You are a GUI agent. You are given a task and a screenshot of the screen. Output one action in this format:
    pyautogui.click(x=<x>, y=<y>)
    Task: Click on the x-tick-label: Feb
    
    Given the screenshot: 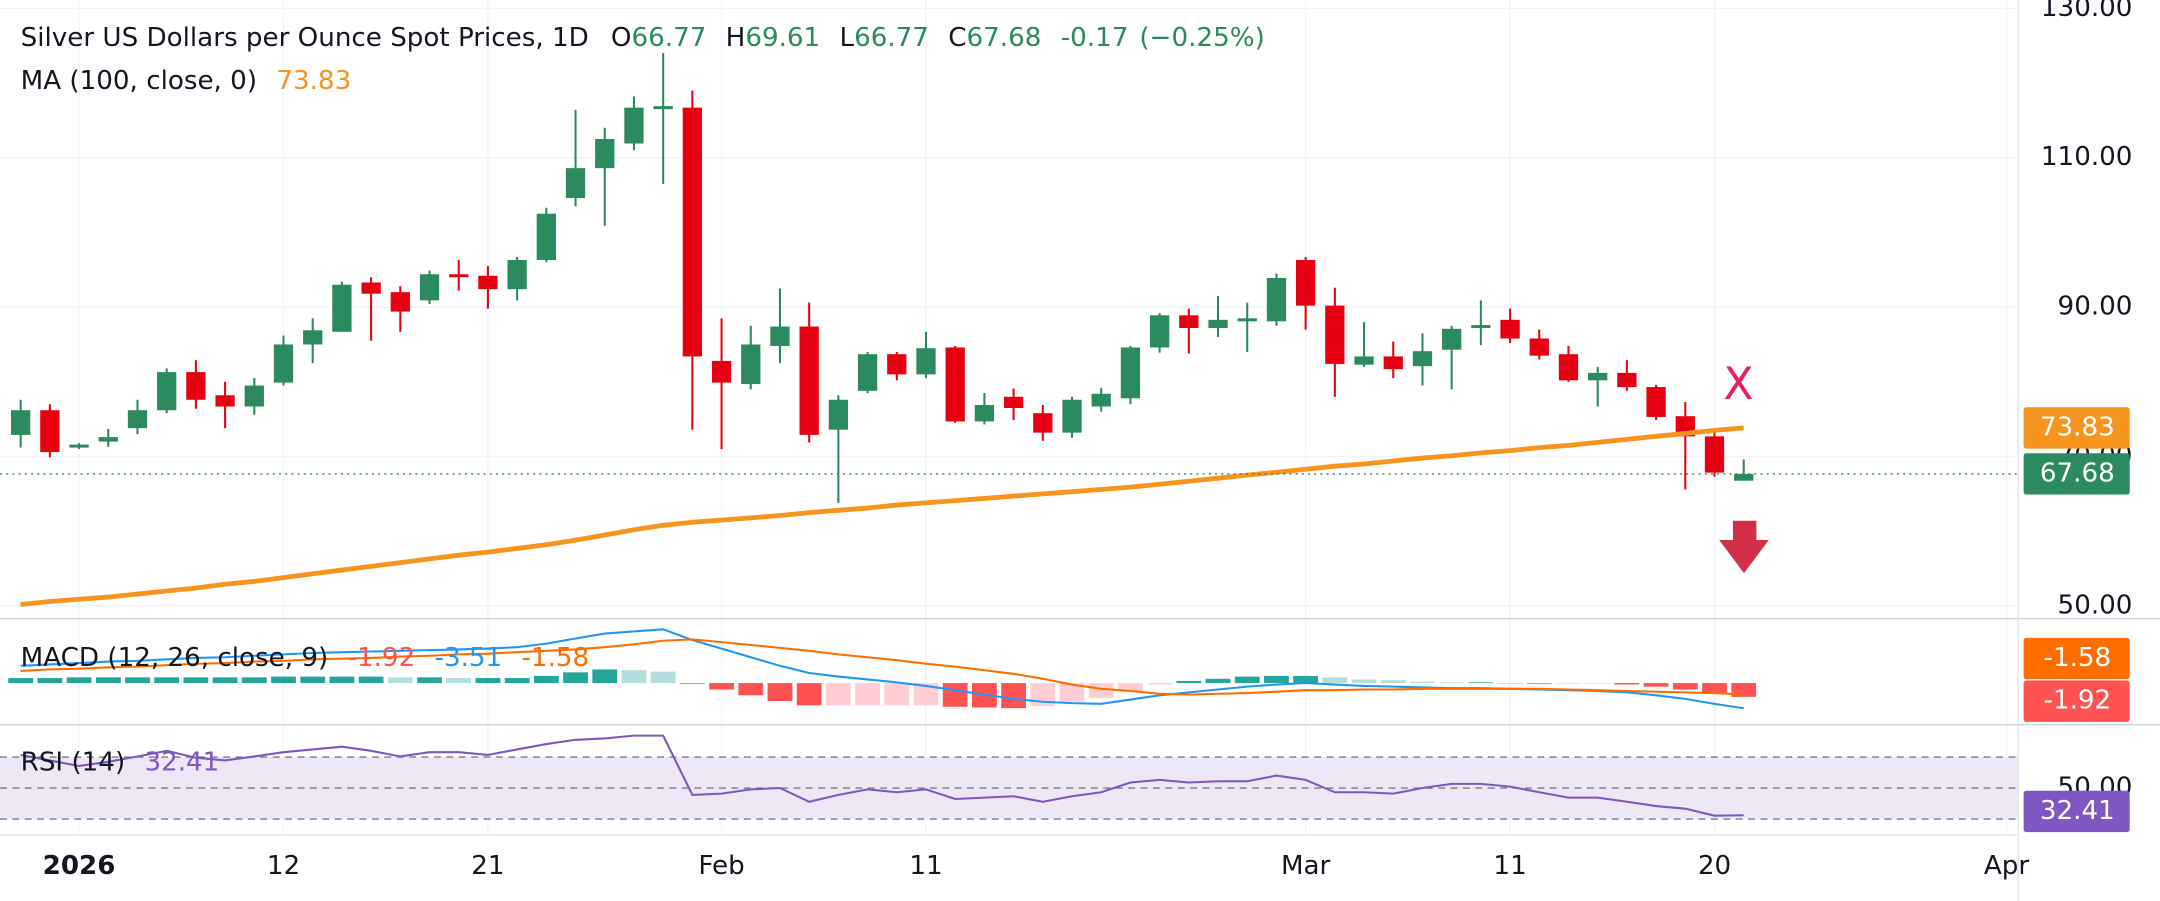 What is the action you would take?
    pyautogui.click(x=721, y=866)
    